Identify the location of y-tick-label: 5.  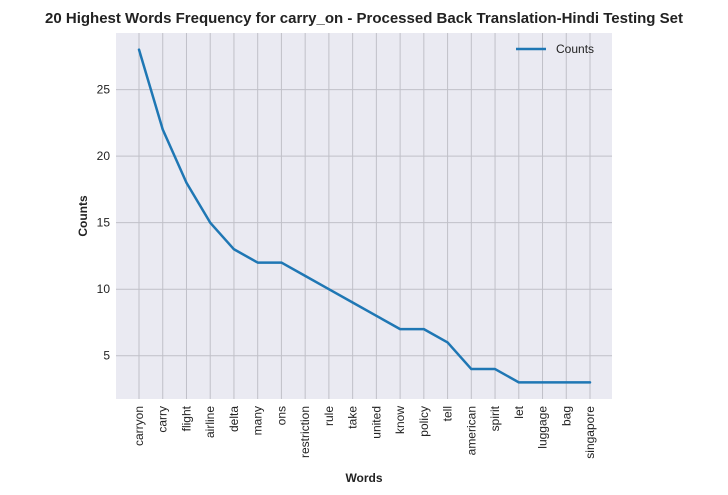
(106, 356).